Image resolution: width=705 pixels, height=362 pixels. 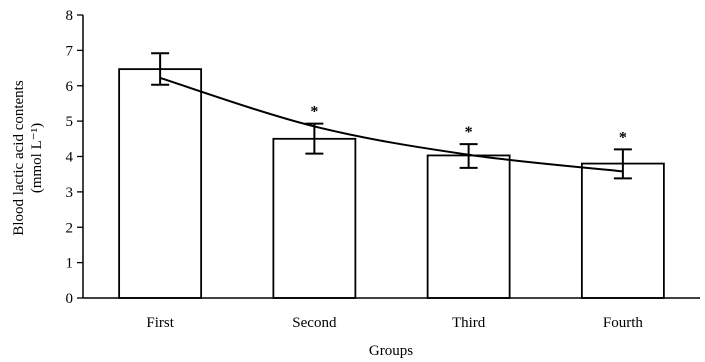 I want to click on y-tick-label: 4, so click(x=70, y=158).